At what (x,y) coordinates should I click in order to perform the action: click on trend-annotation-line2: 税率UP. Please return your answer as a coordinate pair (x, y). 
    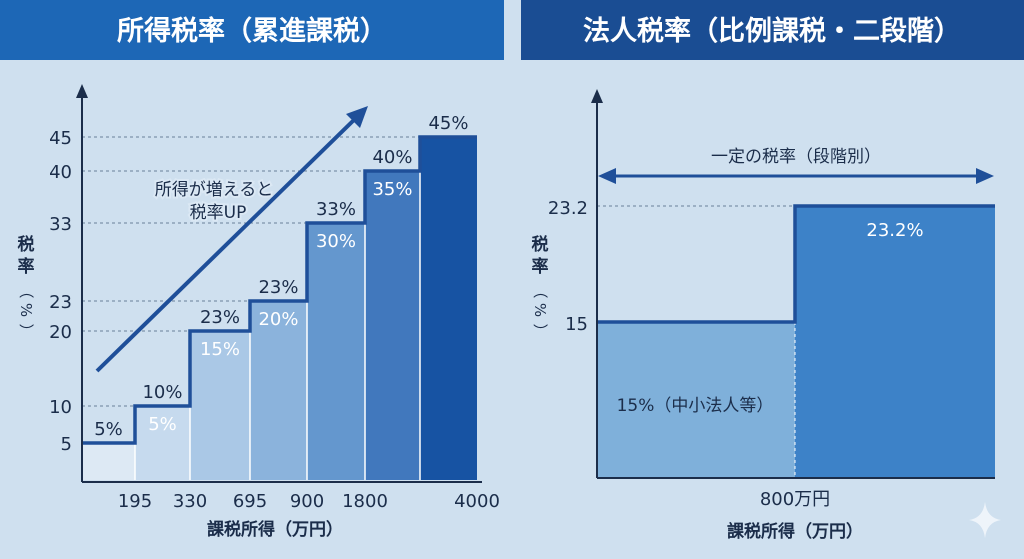
    Looking at the image, I should click on (218, 213).